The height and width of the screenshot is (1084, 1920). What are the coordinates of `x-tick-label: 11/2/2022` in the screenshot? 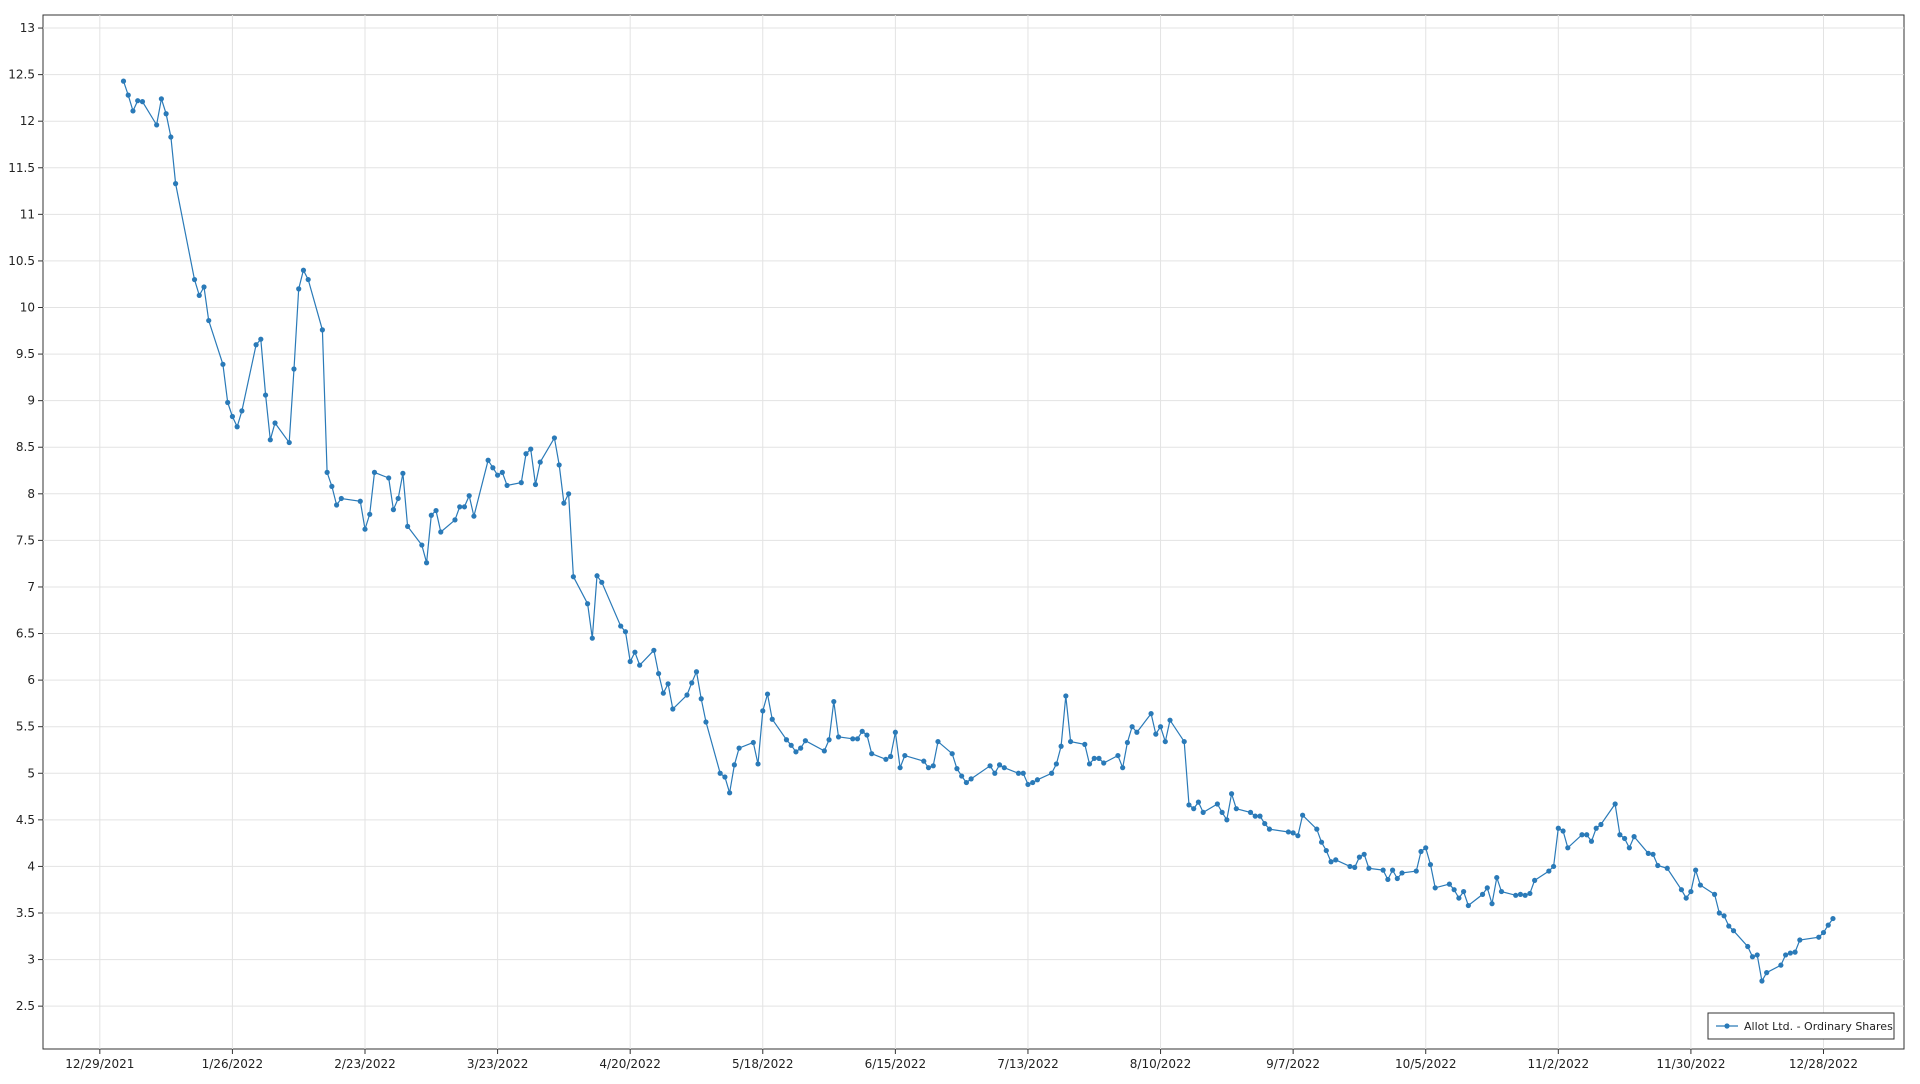 It's located at (1559, 1064).